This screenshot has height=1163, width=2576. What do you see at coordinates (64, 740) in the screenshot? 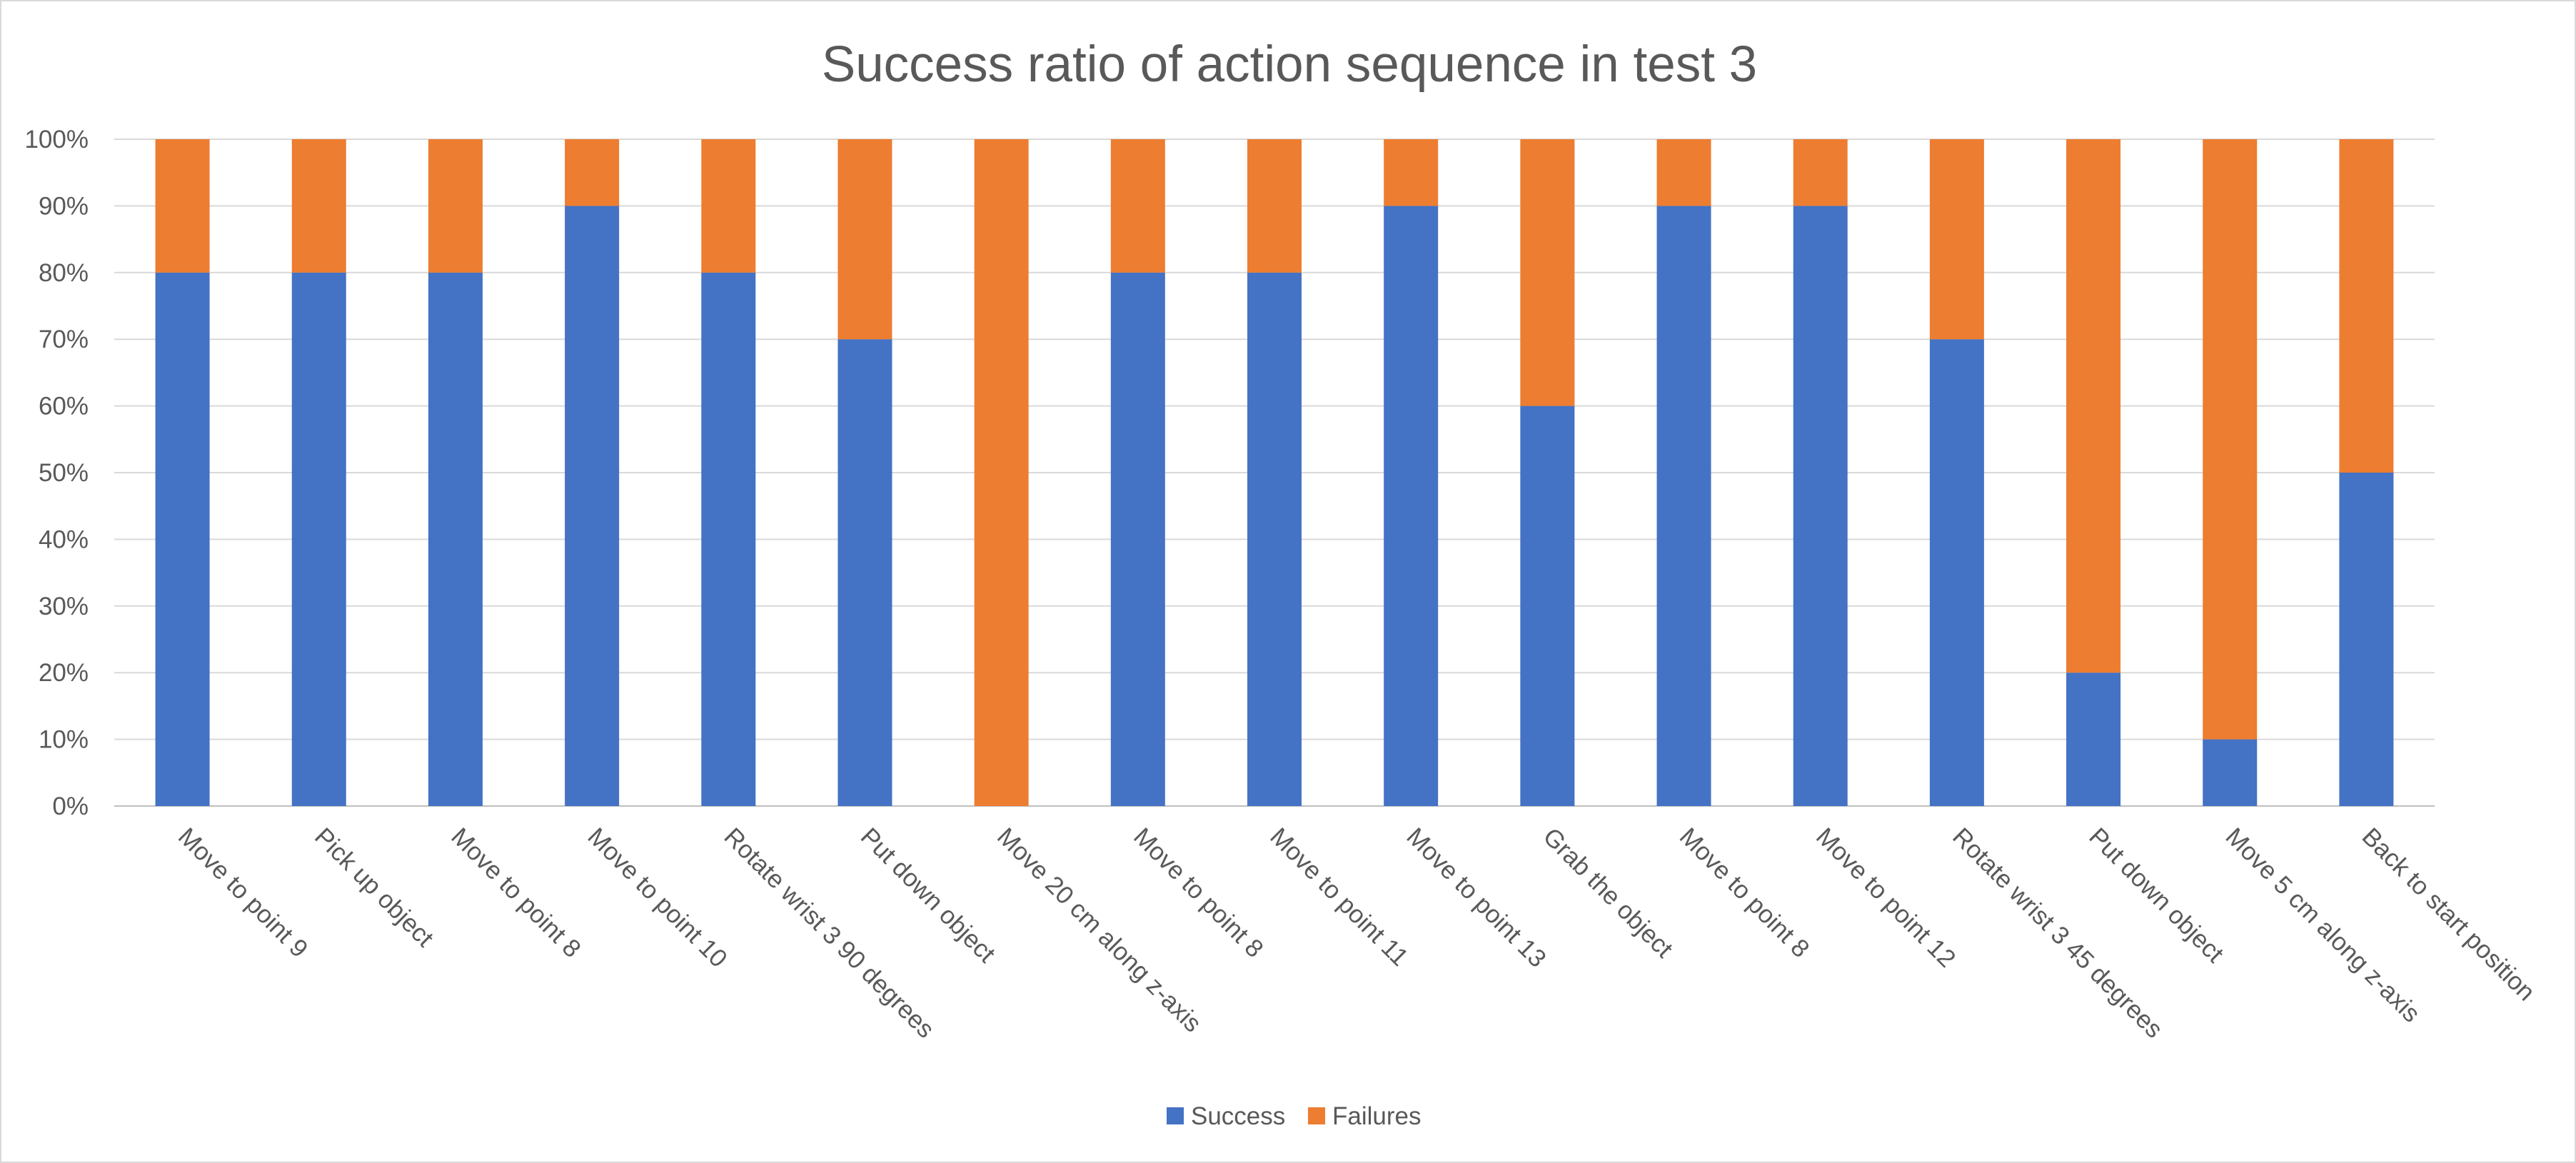
I see `y-tick-label: 10%` at bounding box center [64, 740].